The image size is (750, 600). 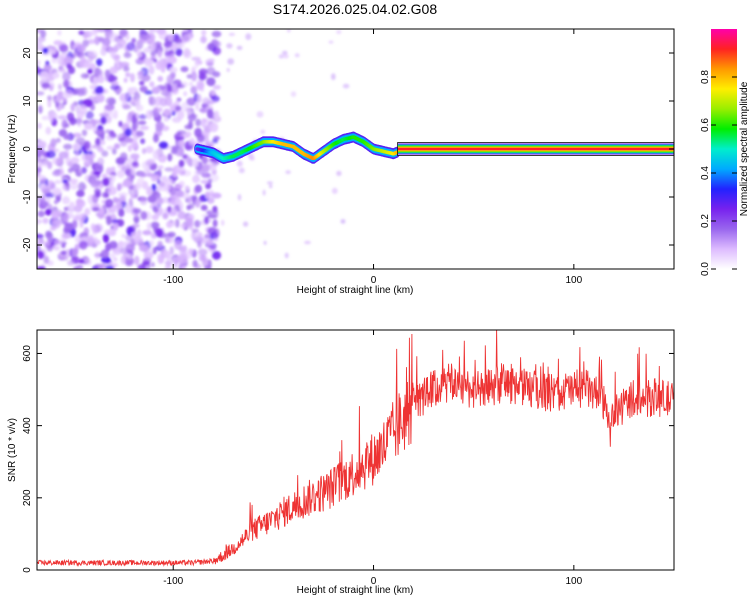 I want to click on y-tick-label: 20, so click(x=27, y=53).